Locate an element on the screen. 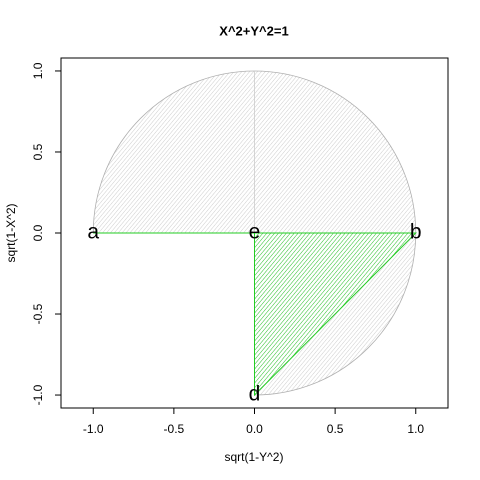  y-axis-label: sqrt(1-X^2) is located at coordinates (11, 233).